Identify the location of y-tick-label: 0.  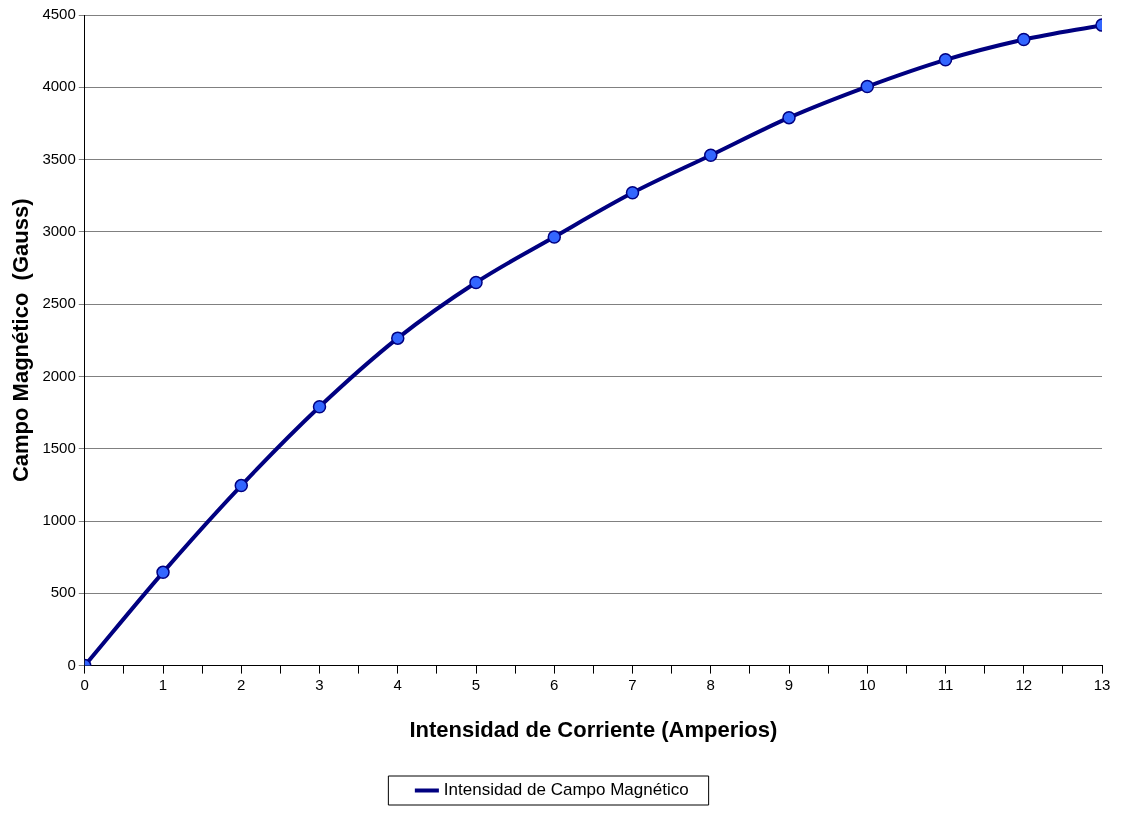
(71, 664).